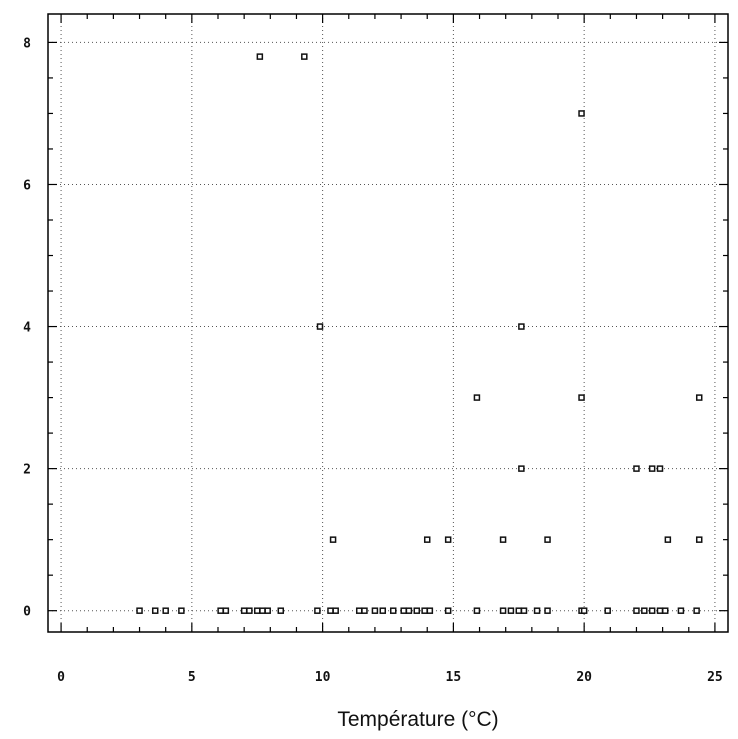 The image size is (738, 739). Describe the element at coordinates (454, 677) in the screenshot. I see `x-tick-label: 15` at that location.